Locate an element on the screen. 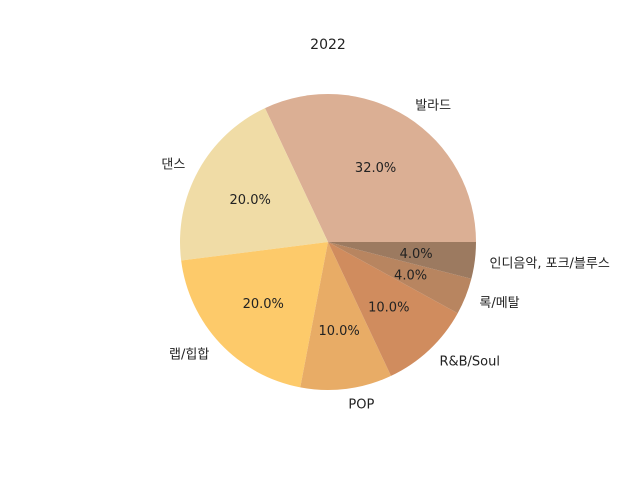  chart-title: 2022 is located at coordinates (328, 45).